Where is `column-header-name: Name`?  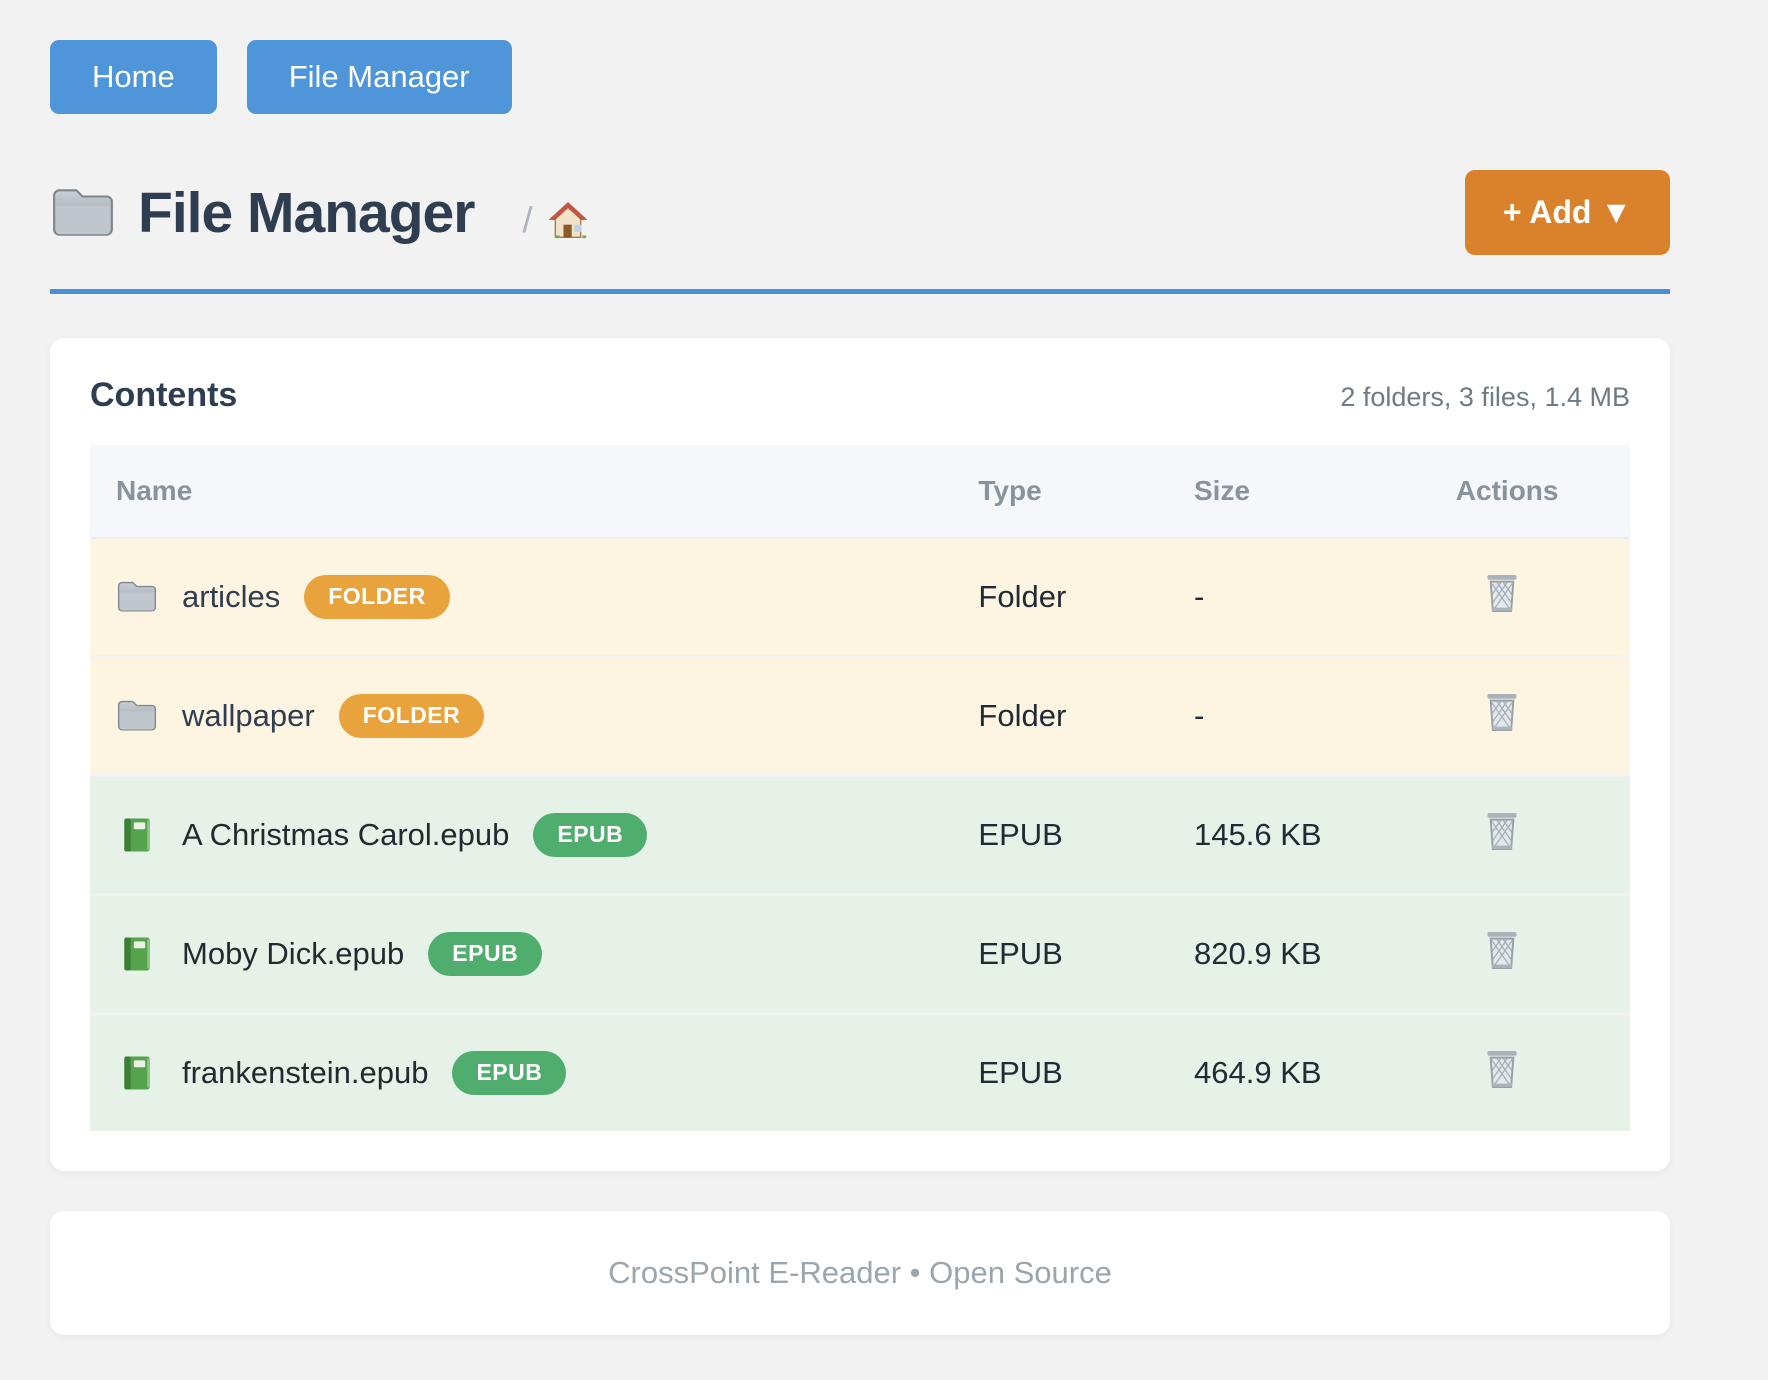 column-header-name: Name is located at coordinates (521, 492).